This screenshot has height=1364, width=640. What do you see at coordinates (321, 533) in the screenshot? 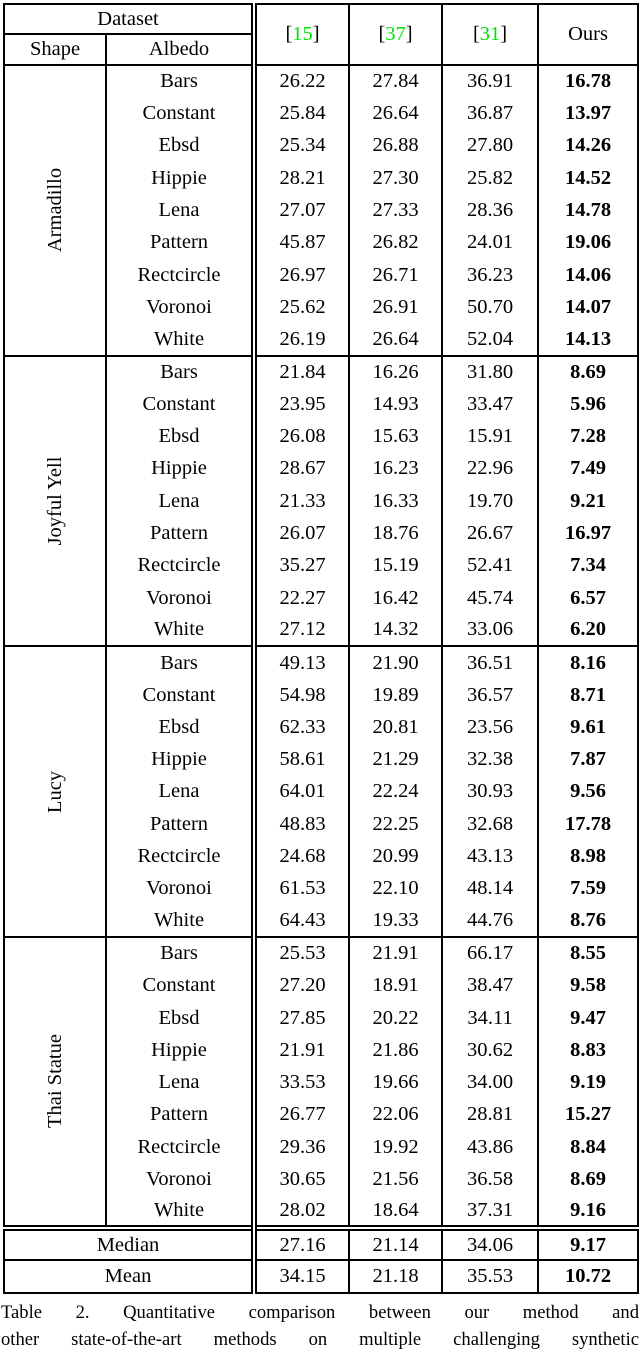
I see `table-row: Pattern 26.07 18.76 26.67 16.97` at bounding box center [321, 533].